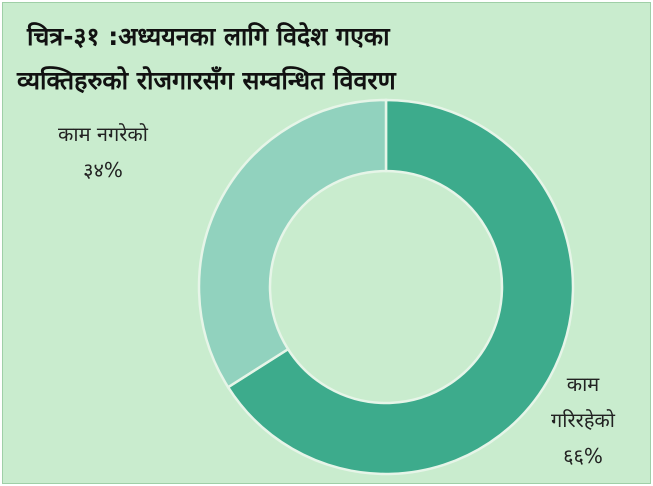 The image size is (653, 486). Describe the element at coordinates (206, 80) in the screenshot. I see `chart-title-line-2: व्यक्तिहरुको रोजगारसँग सम्वन्धित विवरण` at that location.